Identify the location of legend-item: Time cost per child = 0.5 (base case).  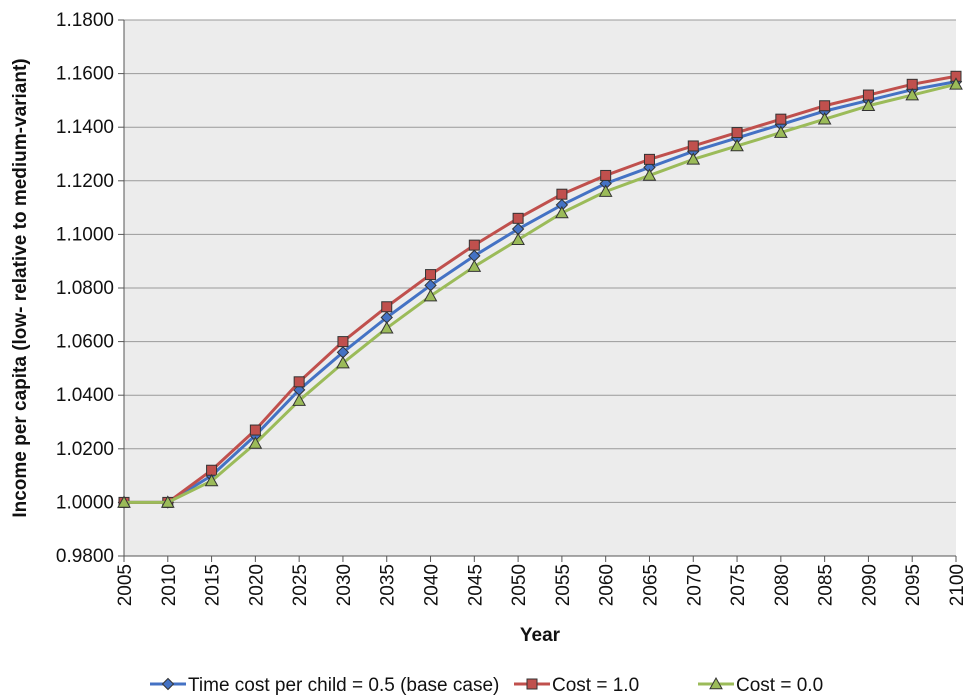
(324, 685).